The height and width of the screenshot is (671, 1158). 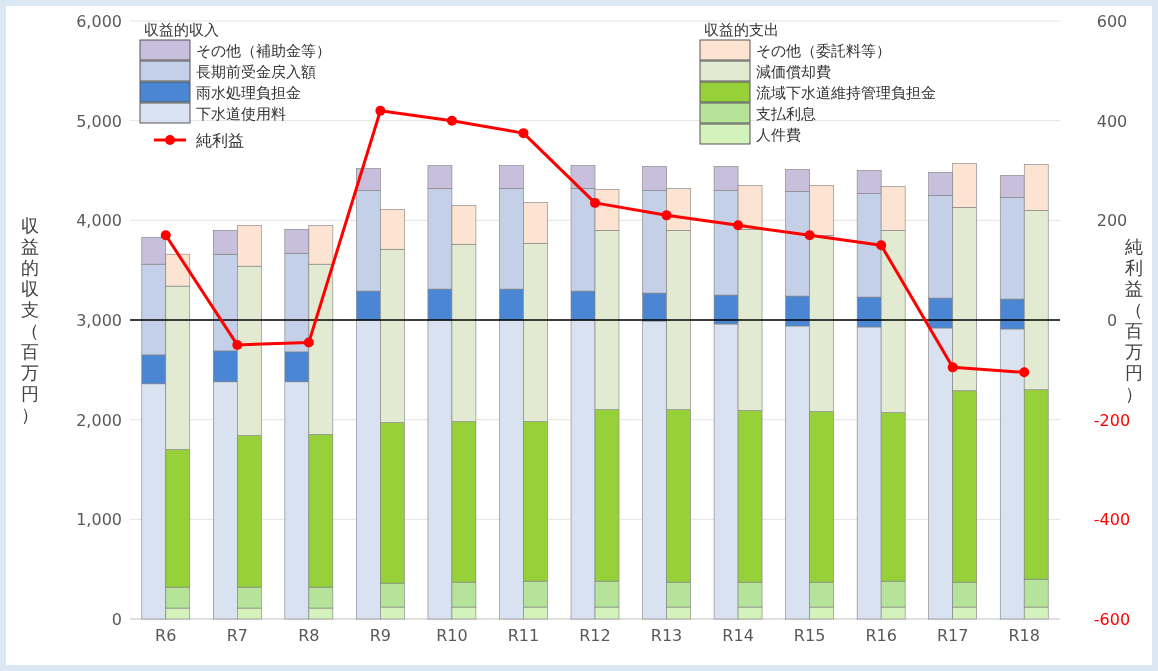 I want to click on x-tick-label: R14, so click(x=738, y=635).